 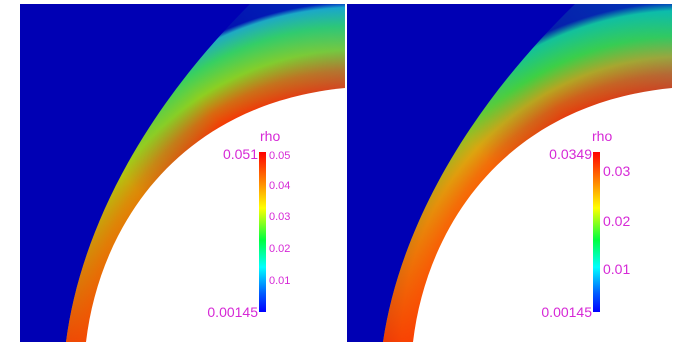 What do you see at coordinates (570, 154) in the screenshot?
I see `colorbar-max-label: 0.0349` at bounding box center [570, 154].